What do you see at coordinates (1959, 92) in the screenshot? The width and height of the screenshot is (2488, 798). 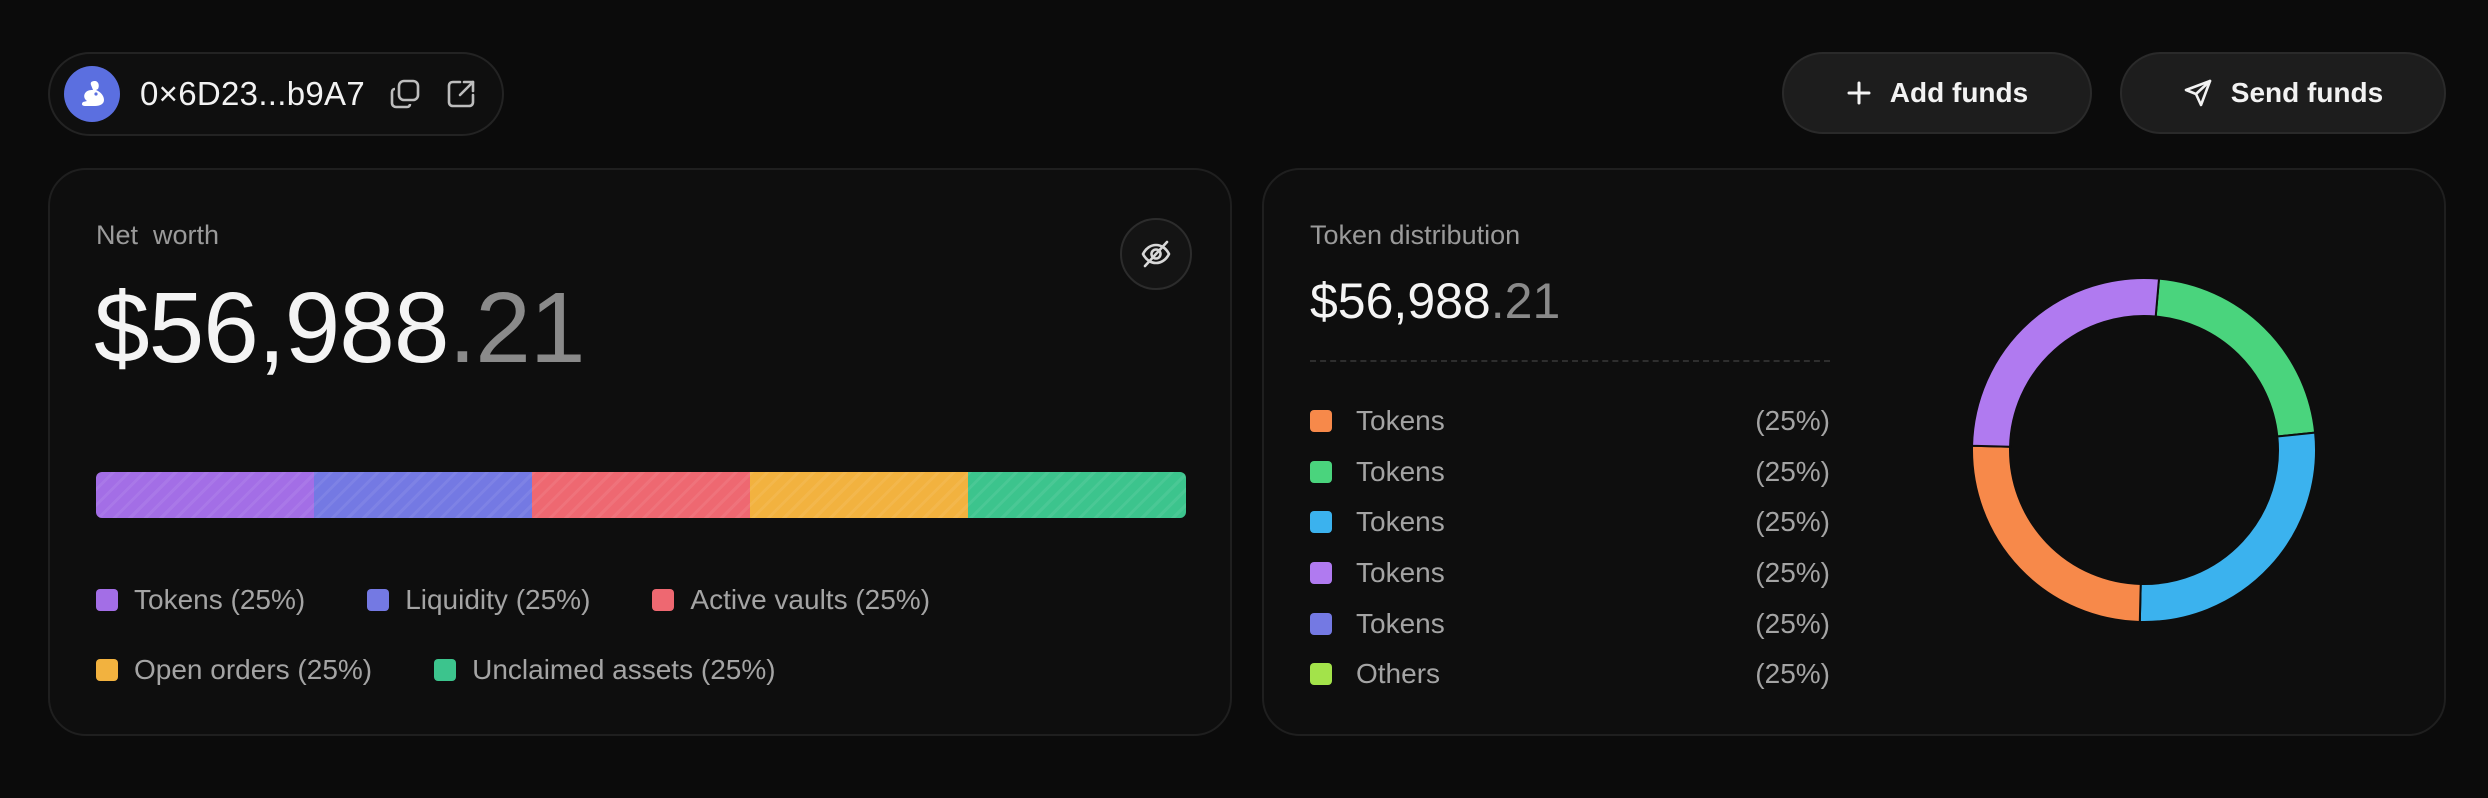 I see `add-funds-label: Add funds` at bounding box center [1959, 92].